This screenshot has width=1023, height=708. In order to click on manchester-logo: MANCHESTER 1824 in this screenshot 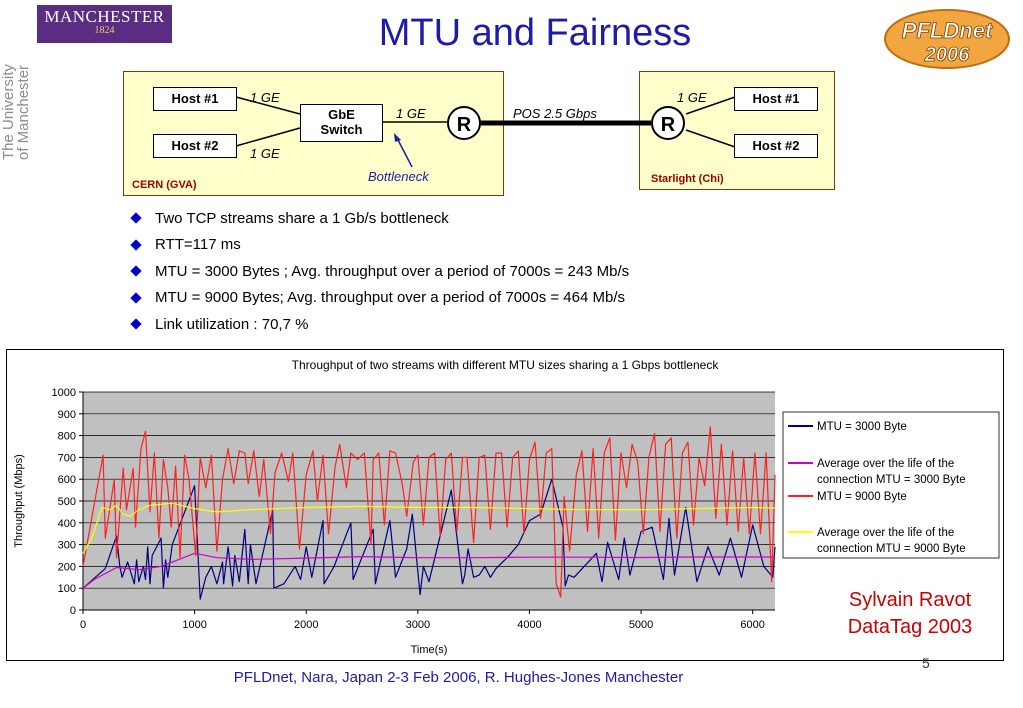, I will do `click(104, 24)`.